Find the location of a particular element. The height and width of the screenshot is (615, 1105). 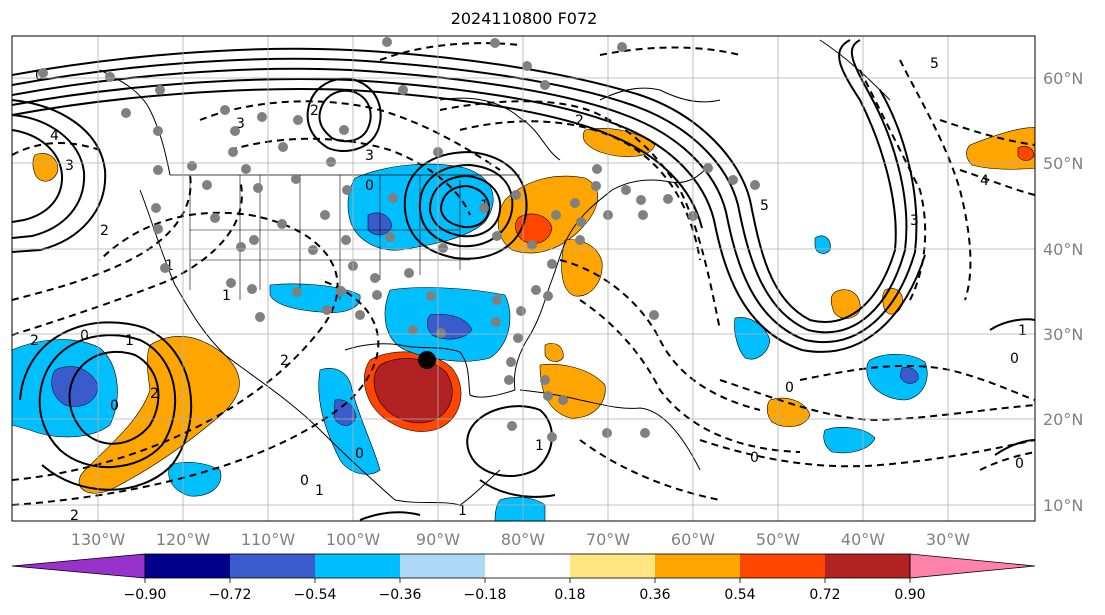

lat-label: 20°N is located at coordinates (1063, 419).